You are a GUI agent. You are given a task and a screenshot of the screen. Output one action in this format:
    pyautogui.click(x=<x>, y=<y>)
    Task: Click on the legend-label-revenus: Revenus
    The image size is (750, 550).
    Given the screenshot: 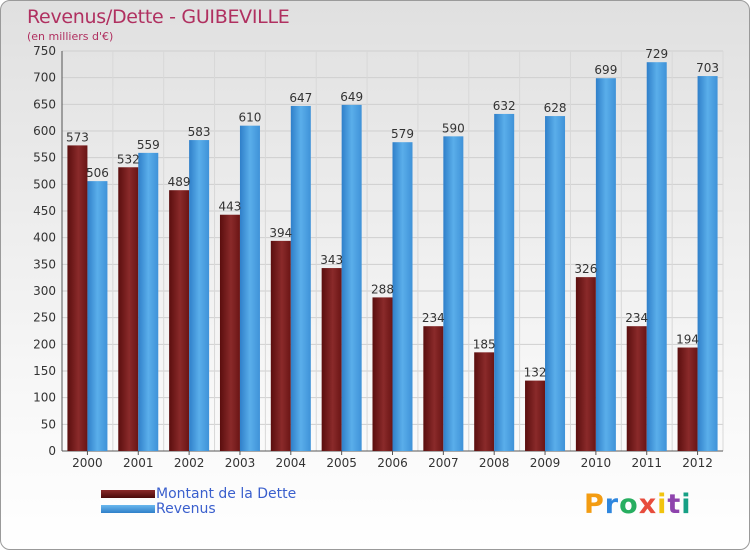 What is the action you would take?
    pyautogui.click(x=186, y=509)
    